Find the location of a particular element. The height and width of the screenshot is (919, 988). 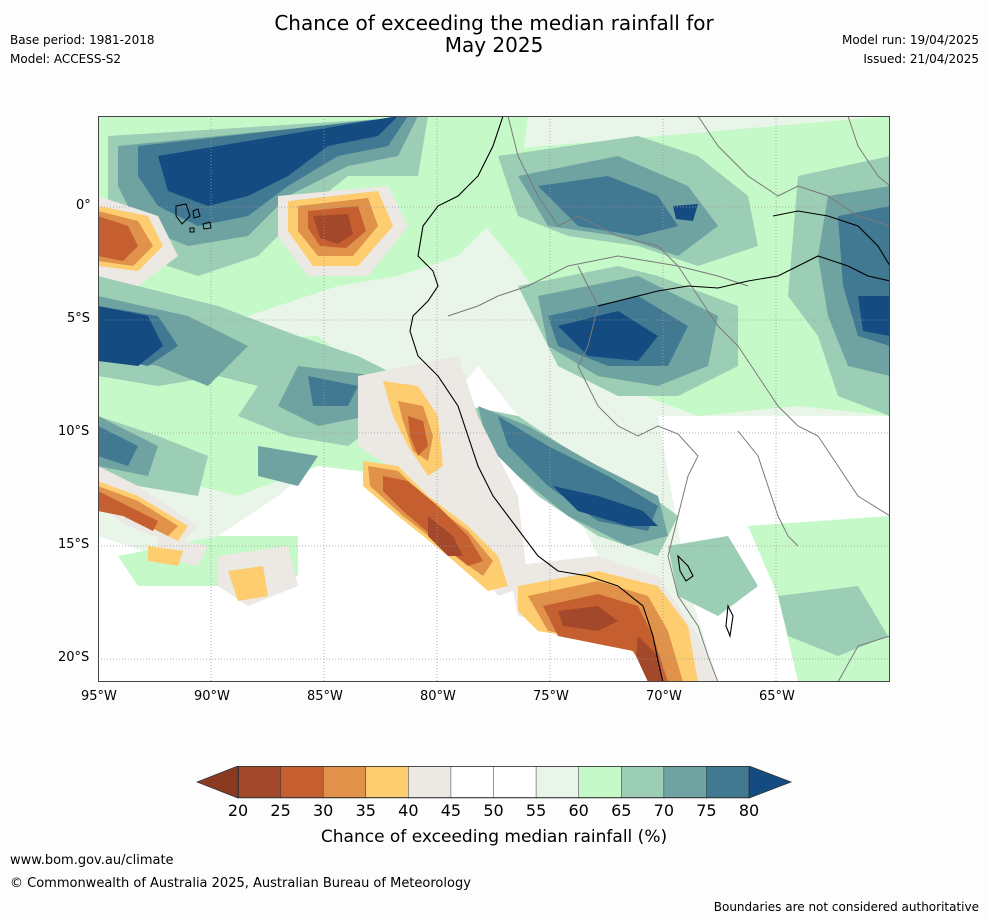

colorbar-tick-label: 65 is located at coordinates (621, 810).